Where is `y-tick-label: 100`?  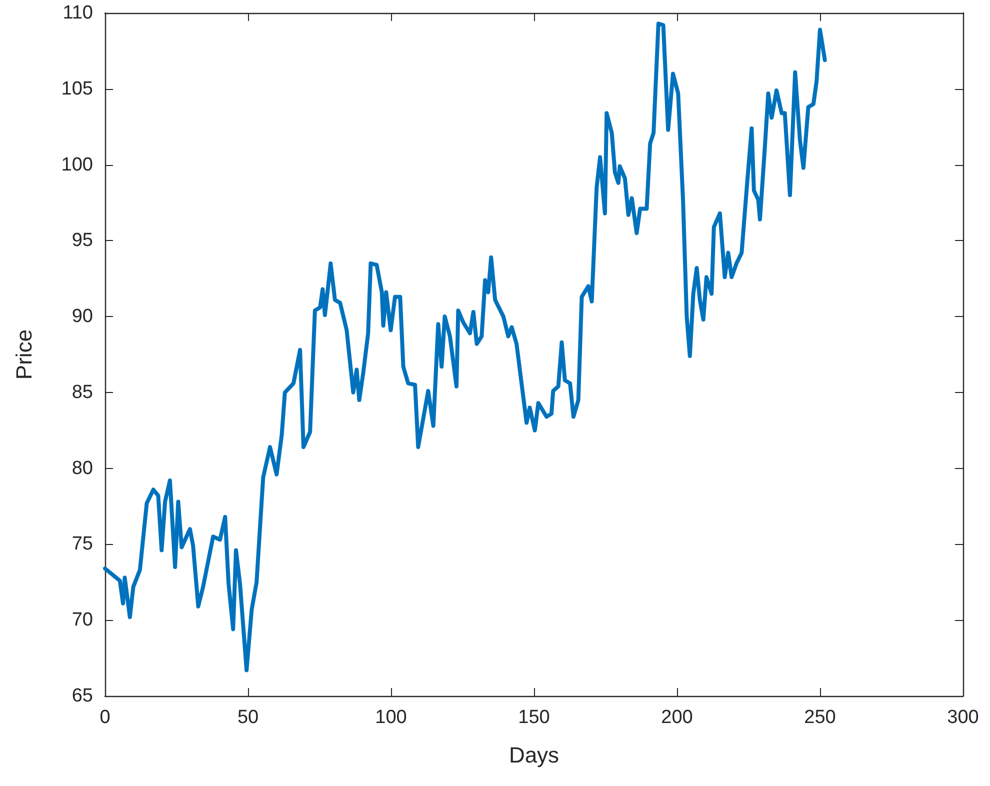 y-tick-label: 100 is located at coordinates (77, 165).